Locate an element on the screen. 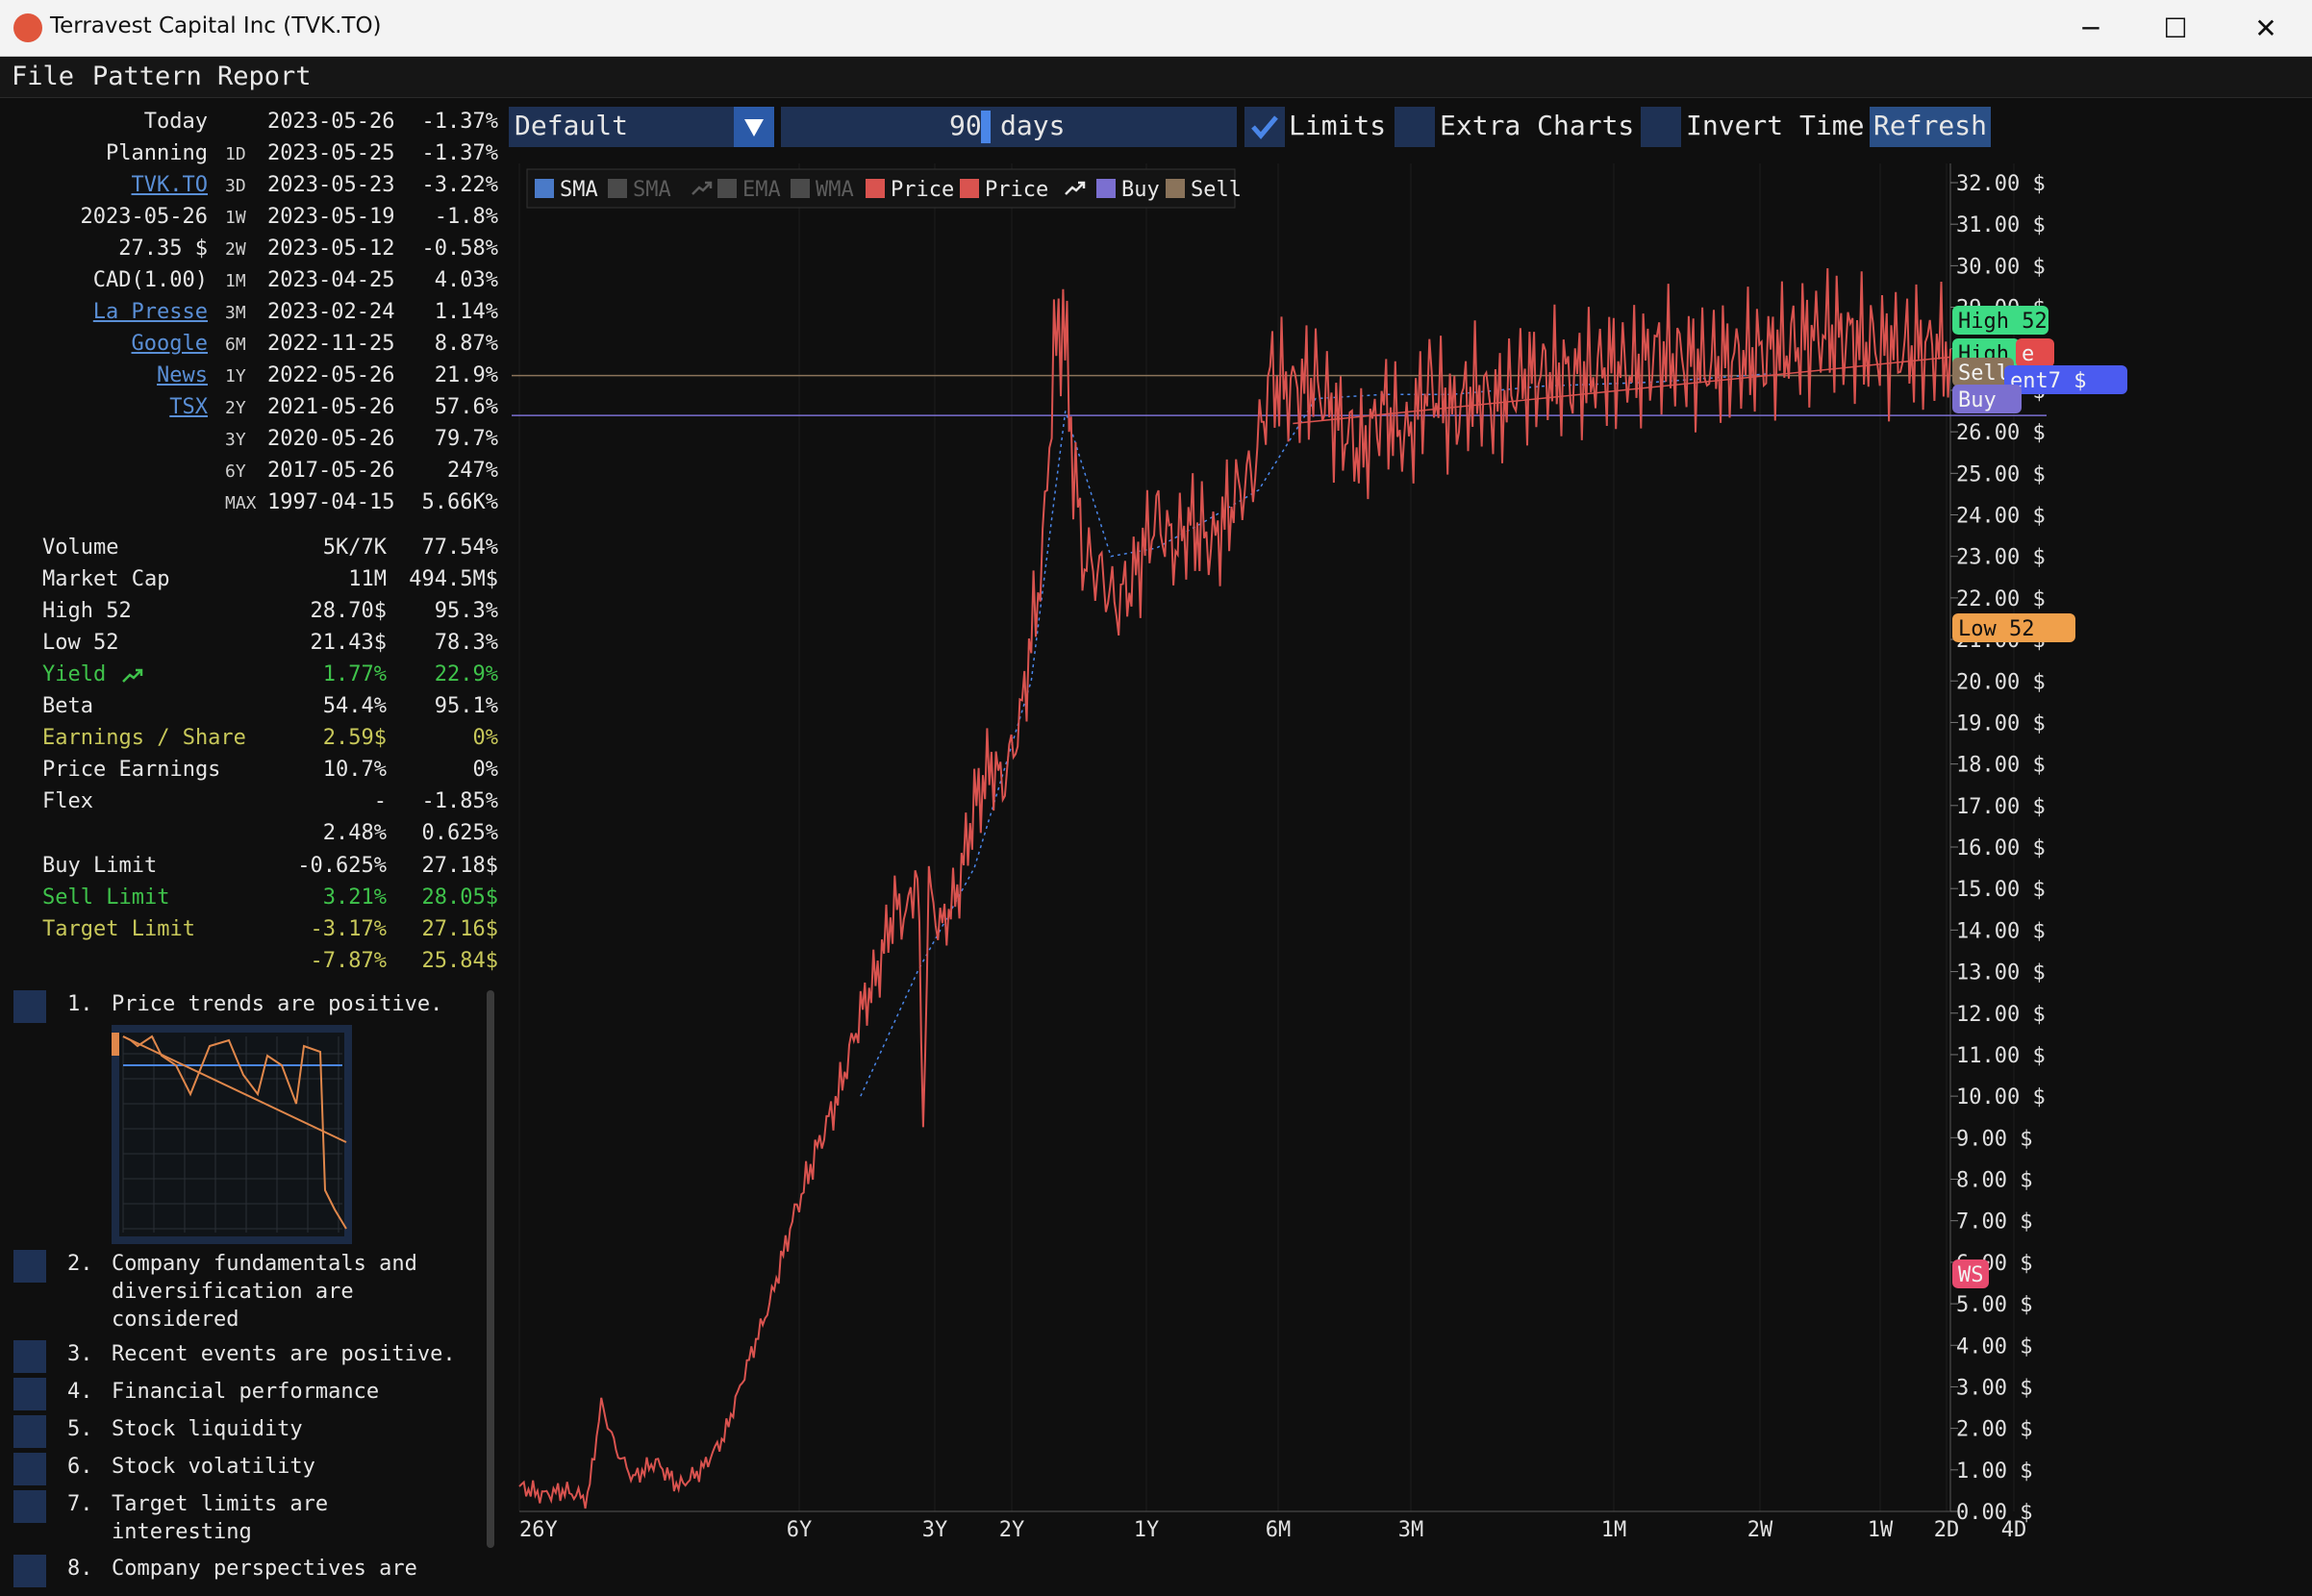 This screenshot has width=2312, height=1596. stat-percent: 494.5M$ is located at coordinates (453, 579).